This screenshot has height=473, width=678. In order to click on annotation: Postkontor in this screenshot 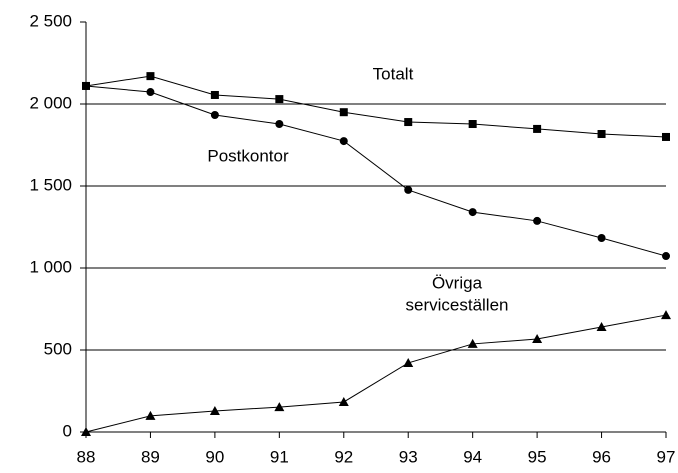, I will do `click(248, 155)`.